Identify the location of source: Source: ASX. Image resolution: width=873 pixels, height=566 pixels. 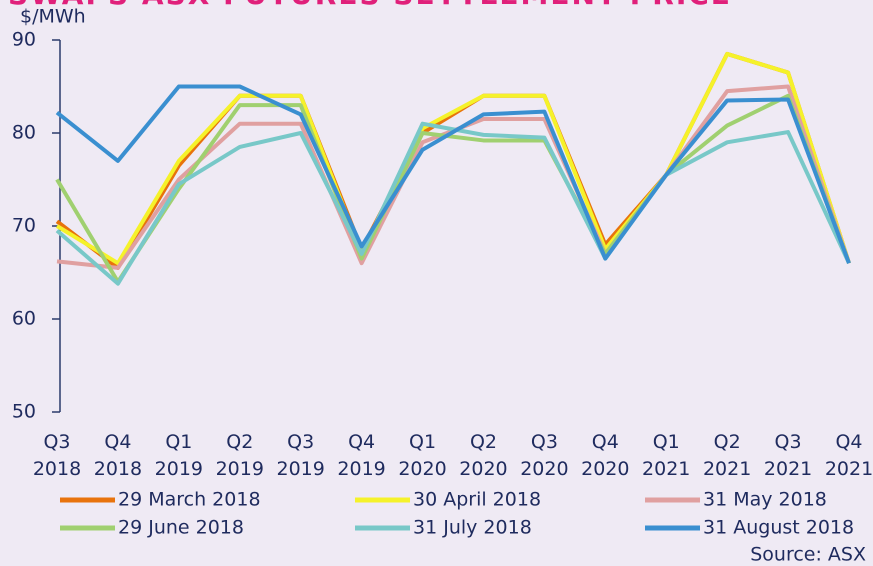
(808, 555).